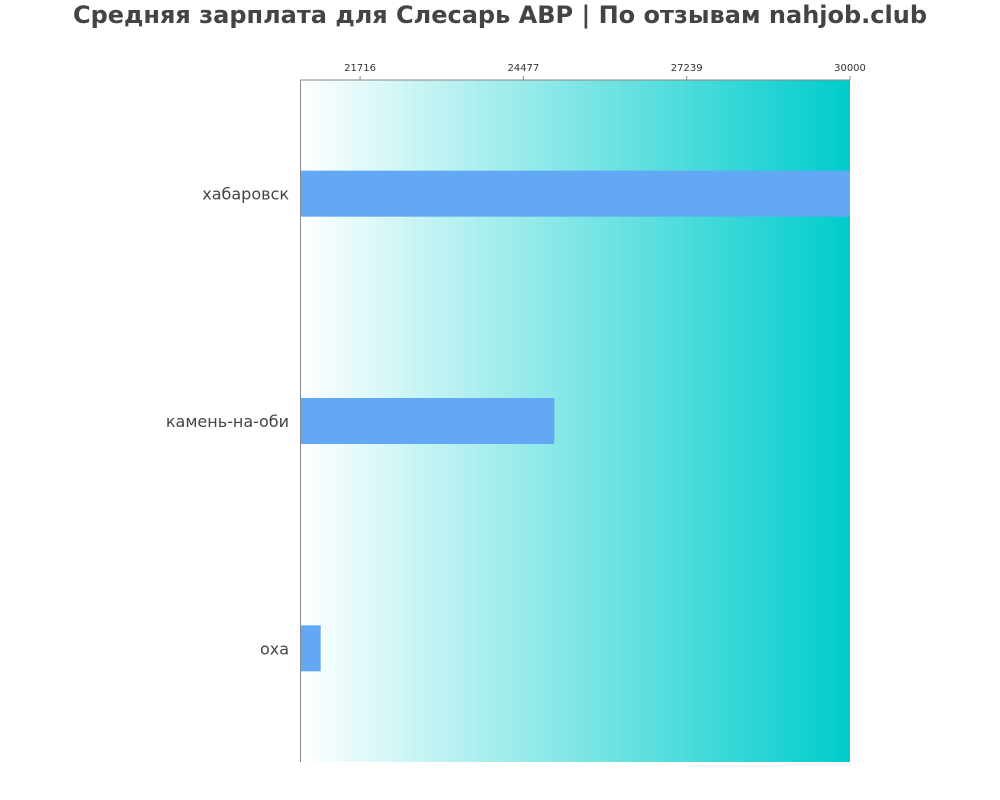 The width and height of the screenshot is (1000, 800). What do you see at coordinates (850, 68) in the screenshot?
I see `x-tick-label-4: 30000` at bounding box center [850, 68].